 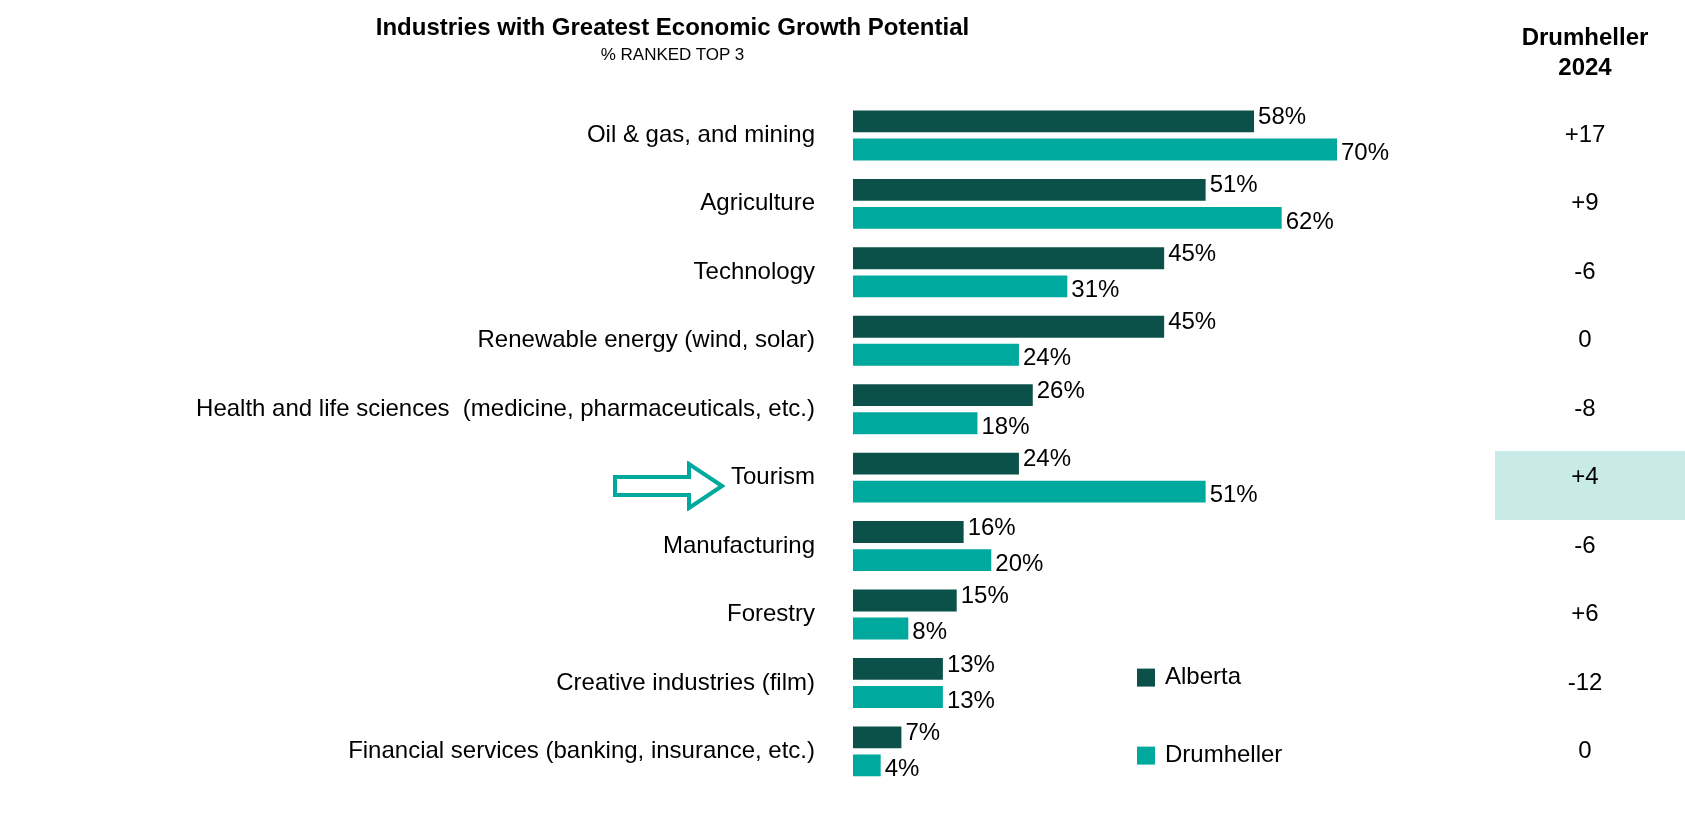 I want to click on y-tick-label: Renewable energy (wind, solar), so click(x=646, y=339).